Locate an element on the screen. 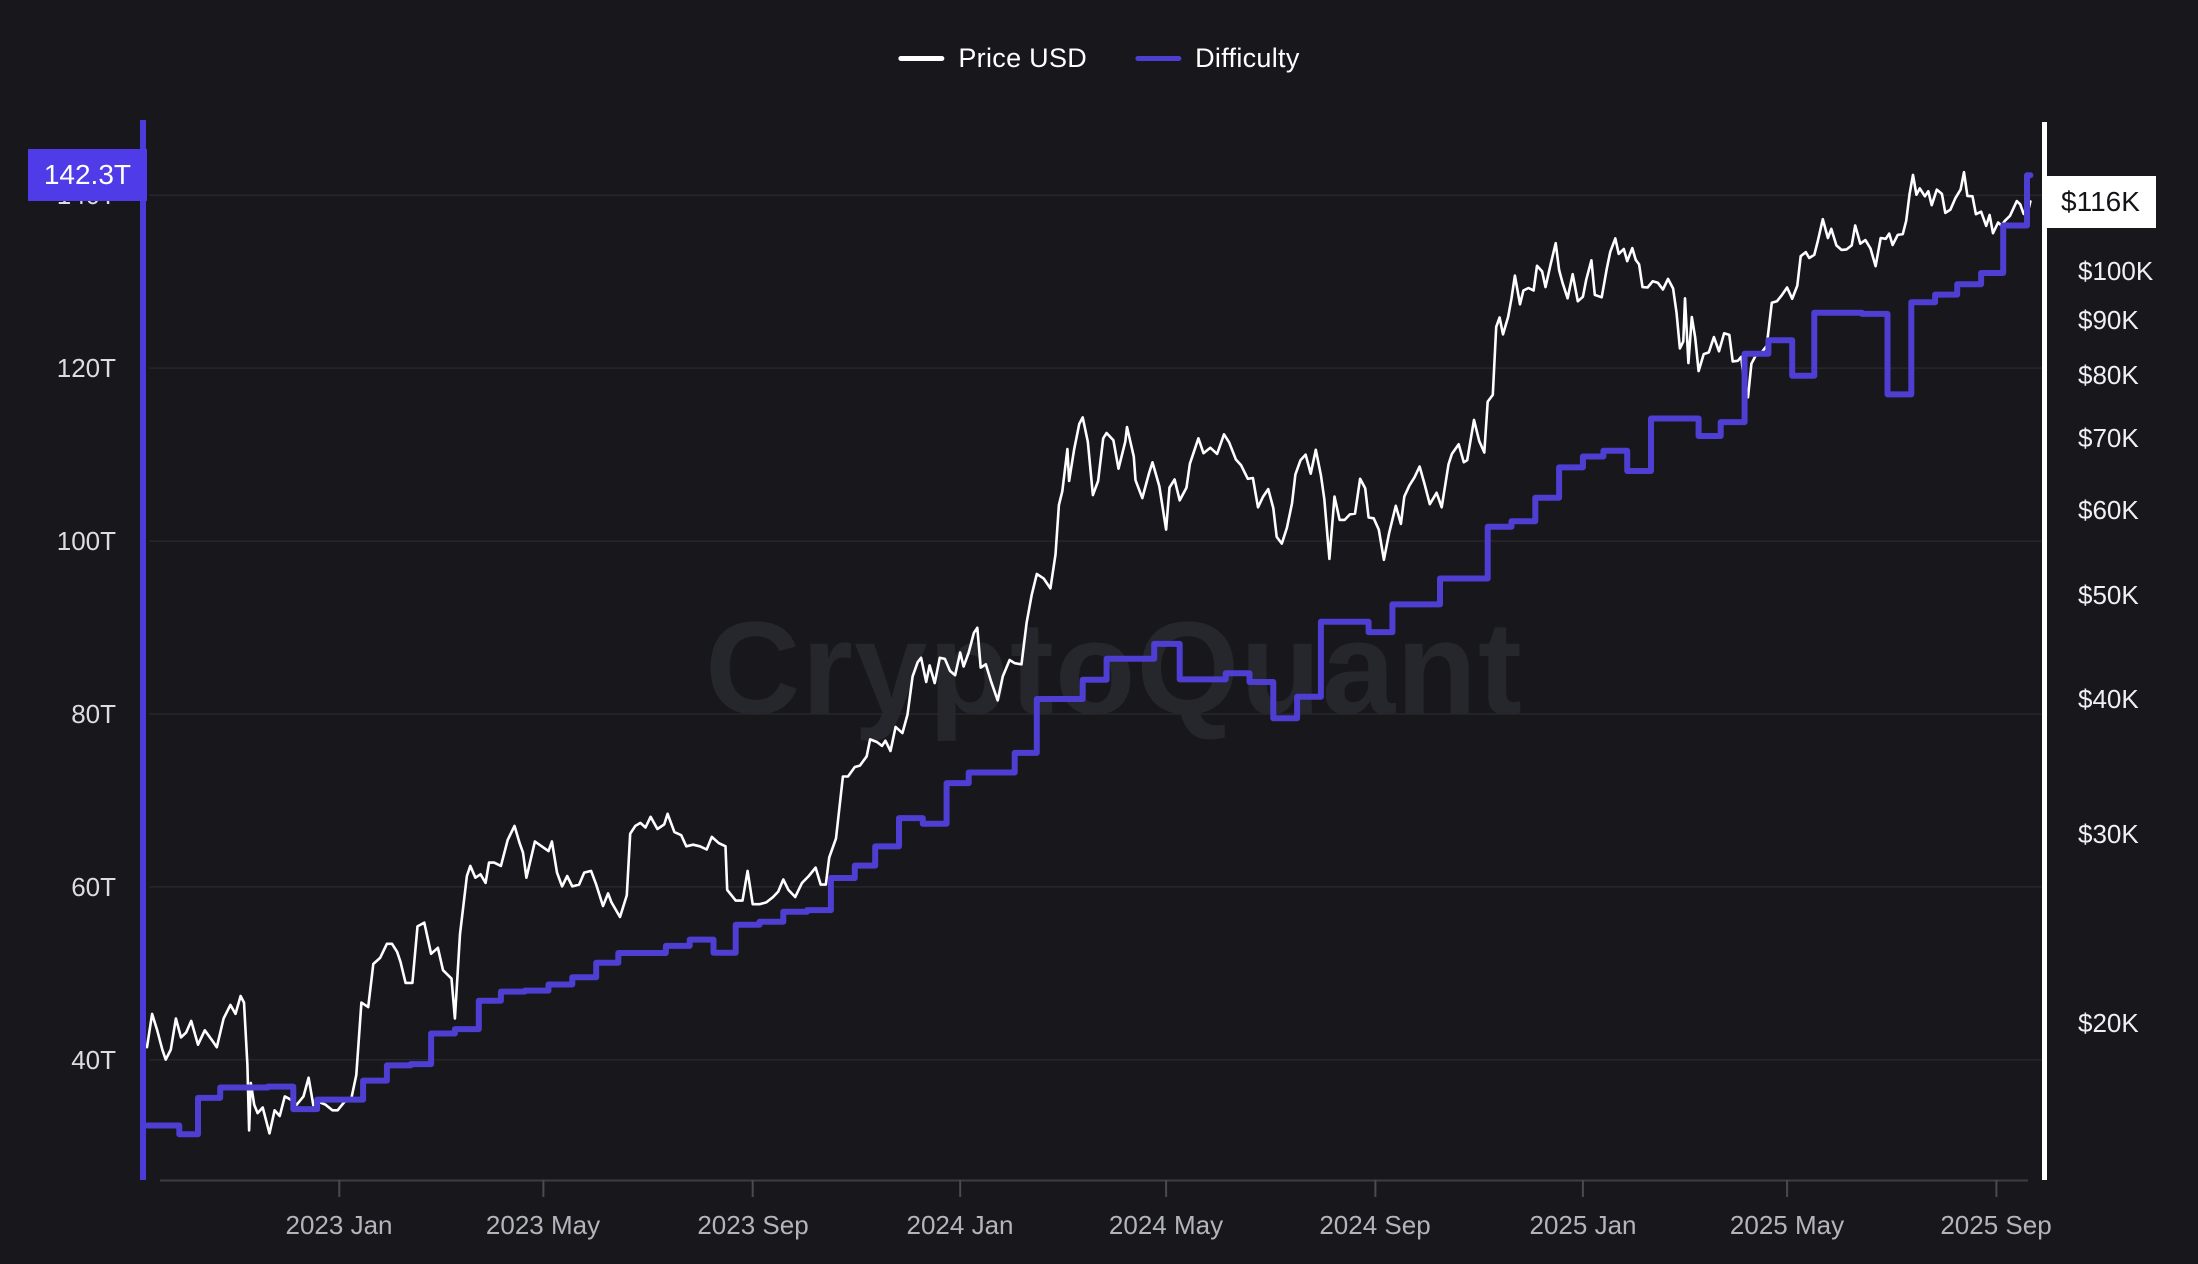  current-time-bar is located at coordinates (2044, 651).